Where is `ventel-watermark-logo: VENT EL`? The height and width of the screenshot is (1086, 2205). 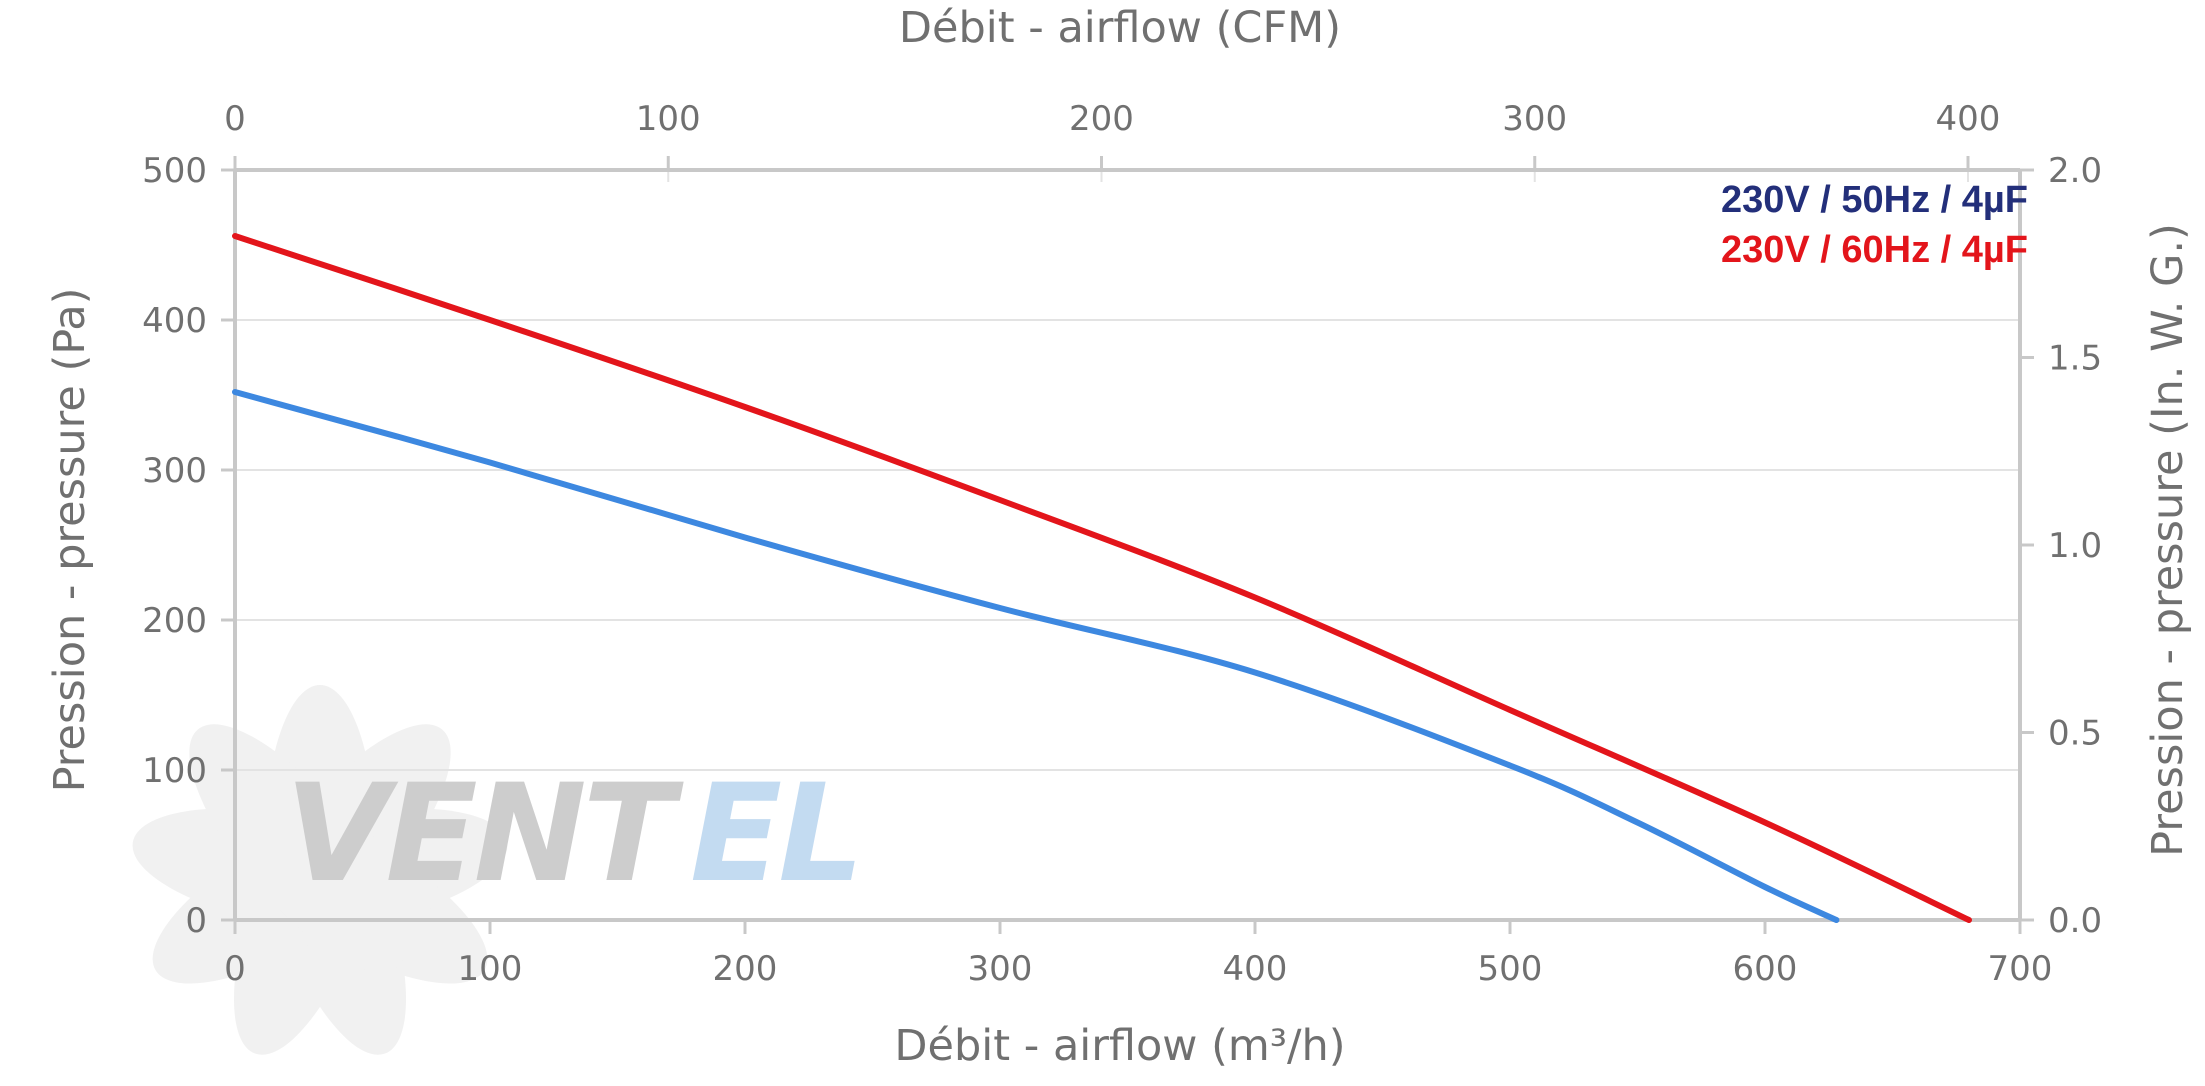 ventel-watermark-logo: VENT EL is located at coordinates (498, 870).